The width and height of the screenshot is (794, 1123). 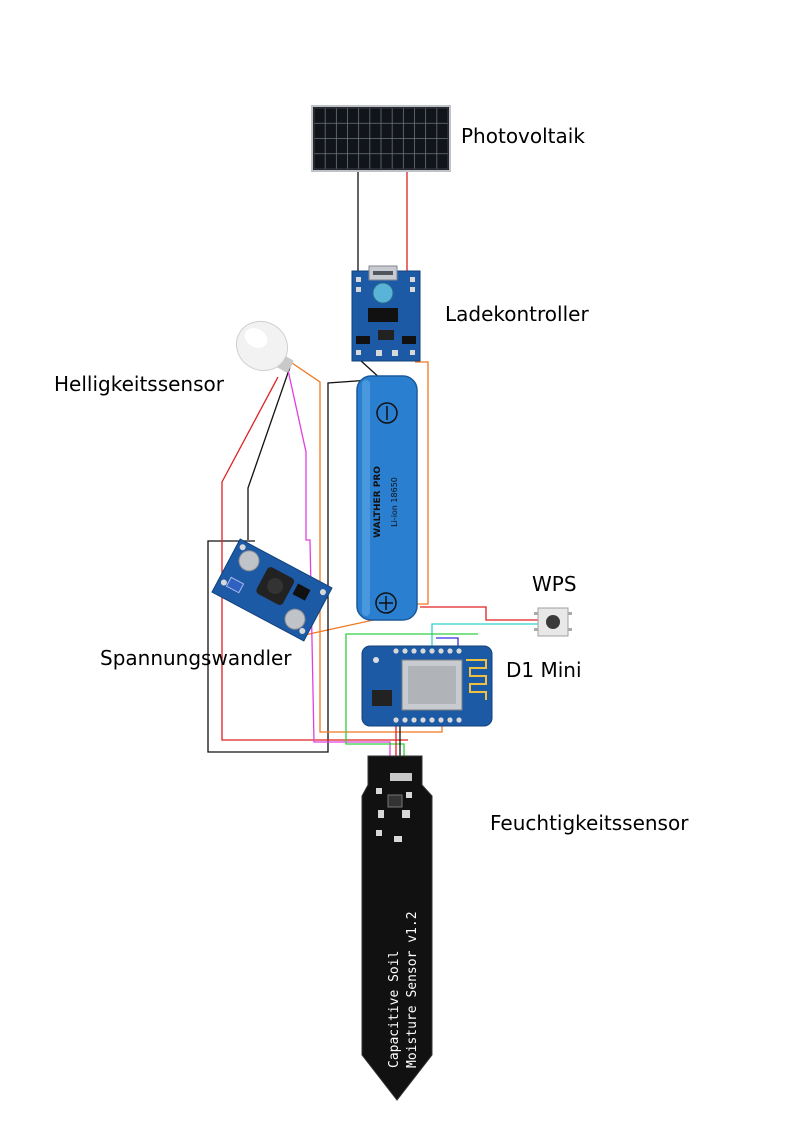 What do you see at coordinates (264, 346) in the screenshot?
I see `light-sensor` at bounding box center [264, 346].